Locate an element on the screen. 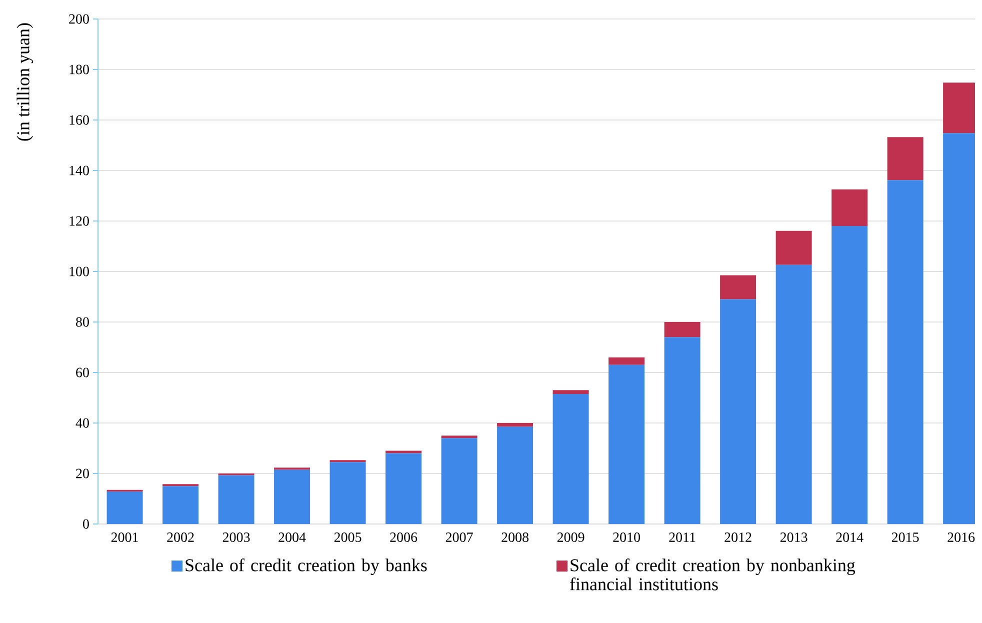  x-tick-label: 2005 is located at coordinates (348, 537).